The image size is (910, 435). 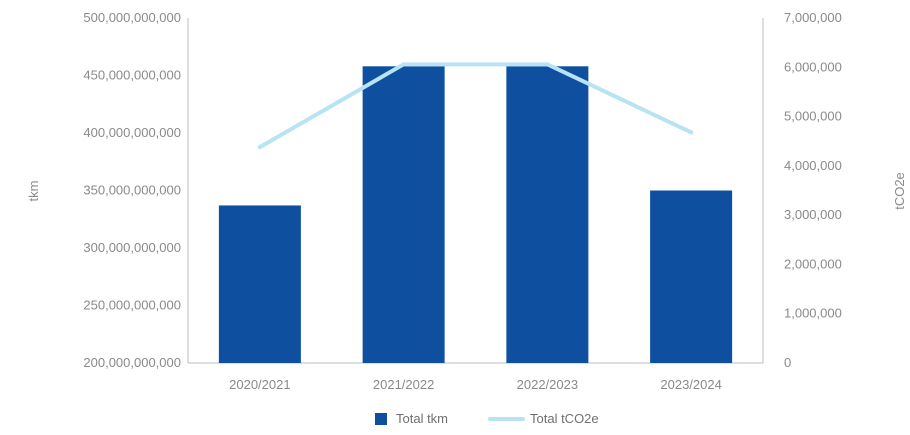 I want to click on right-y-tick-label: 3,000,000, so click(x=813, y=214).